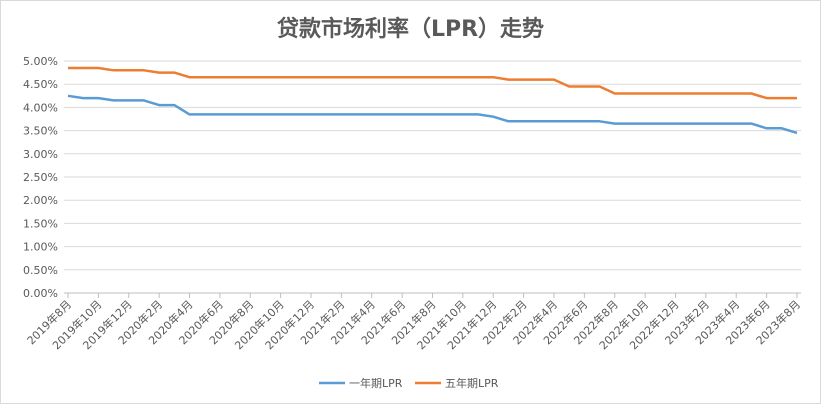 The width and height of the screenshot is (821, 404). Describe the element at coordinates (40, 154) in the screenshot. I see `y-tick-label: 3.00%` at that location.